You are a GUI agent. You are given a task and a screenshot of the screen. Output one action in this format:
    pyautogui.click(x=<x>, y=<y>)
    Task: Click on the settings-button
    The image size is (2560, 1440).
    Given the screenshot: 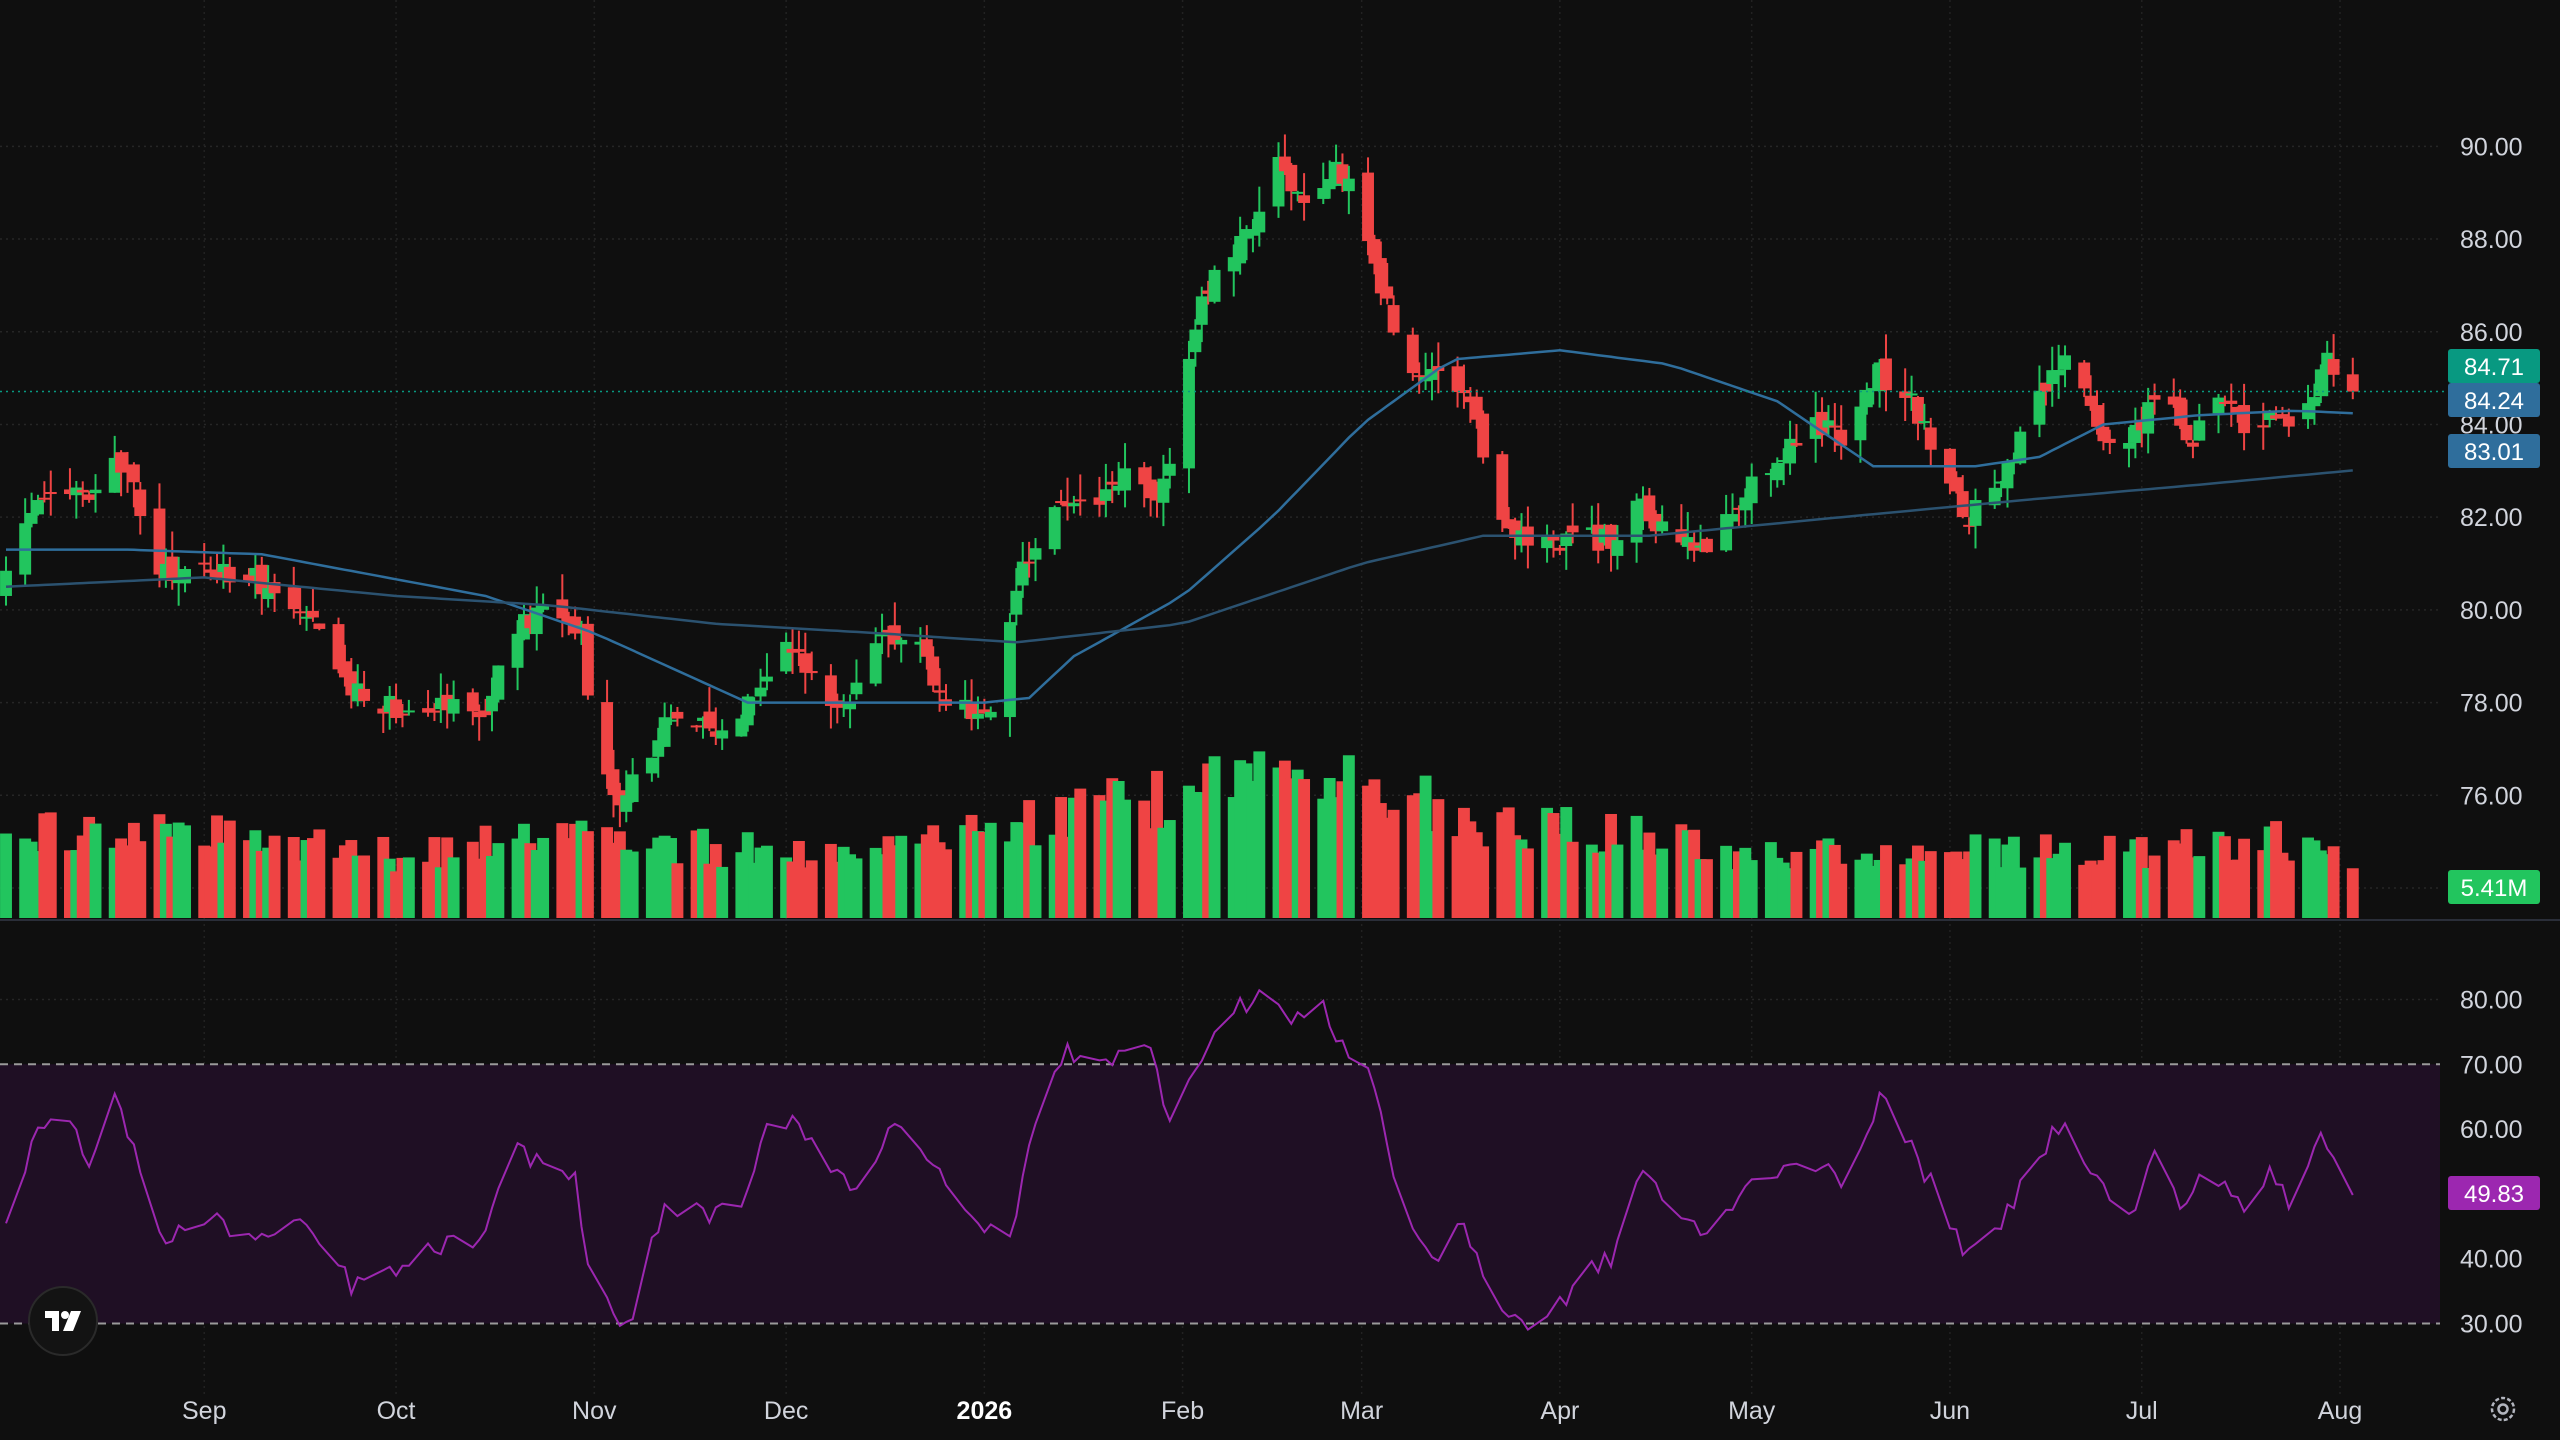 What is the action you would take?
    pyautogui.click(x=2503, y=1409)
    